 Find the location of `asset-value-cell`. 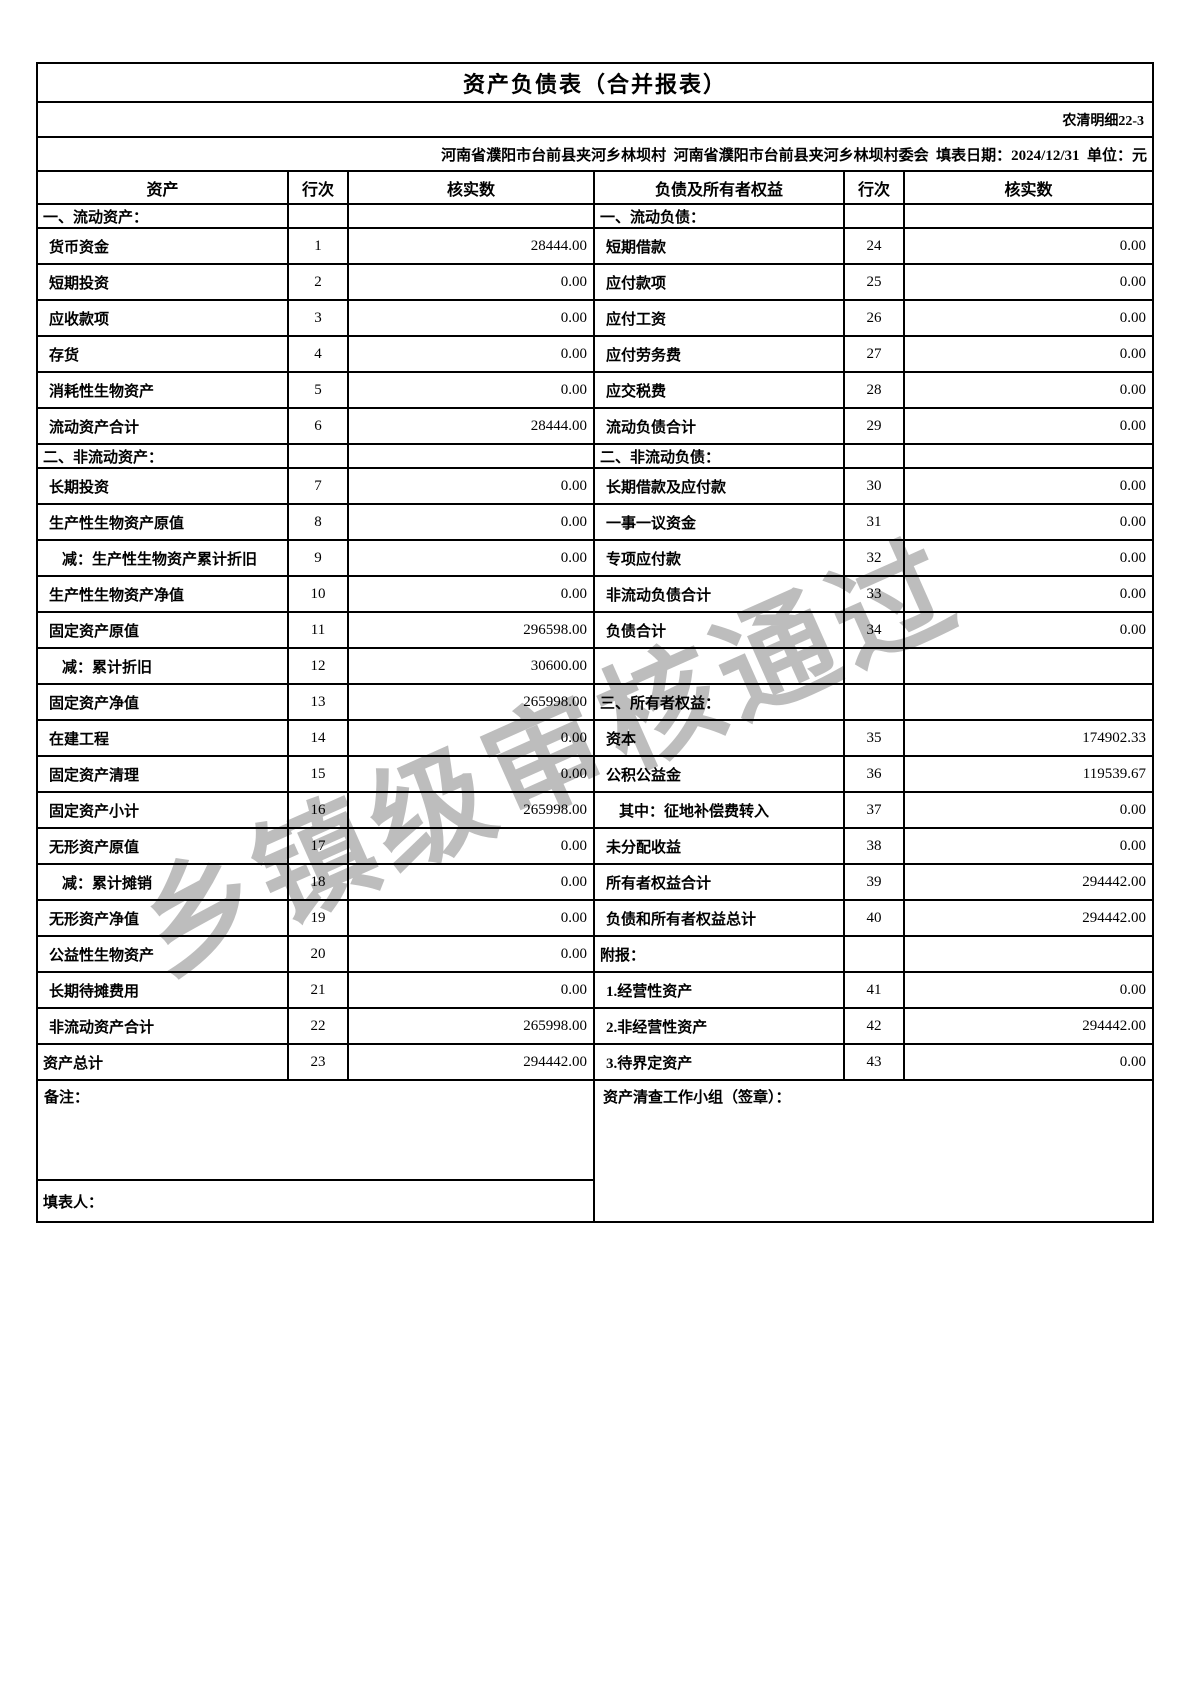

asset-value-cell is located at coordinates (471, 456).